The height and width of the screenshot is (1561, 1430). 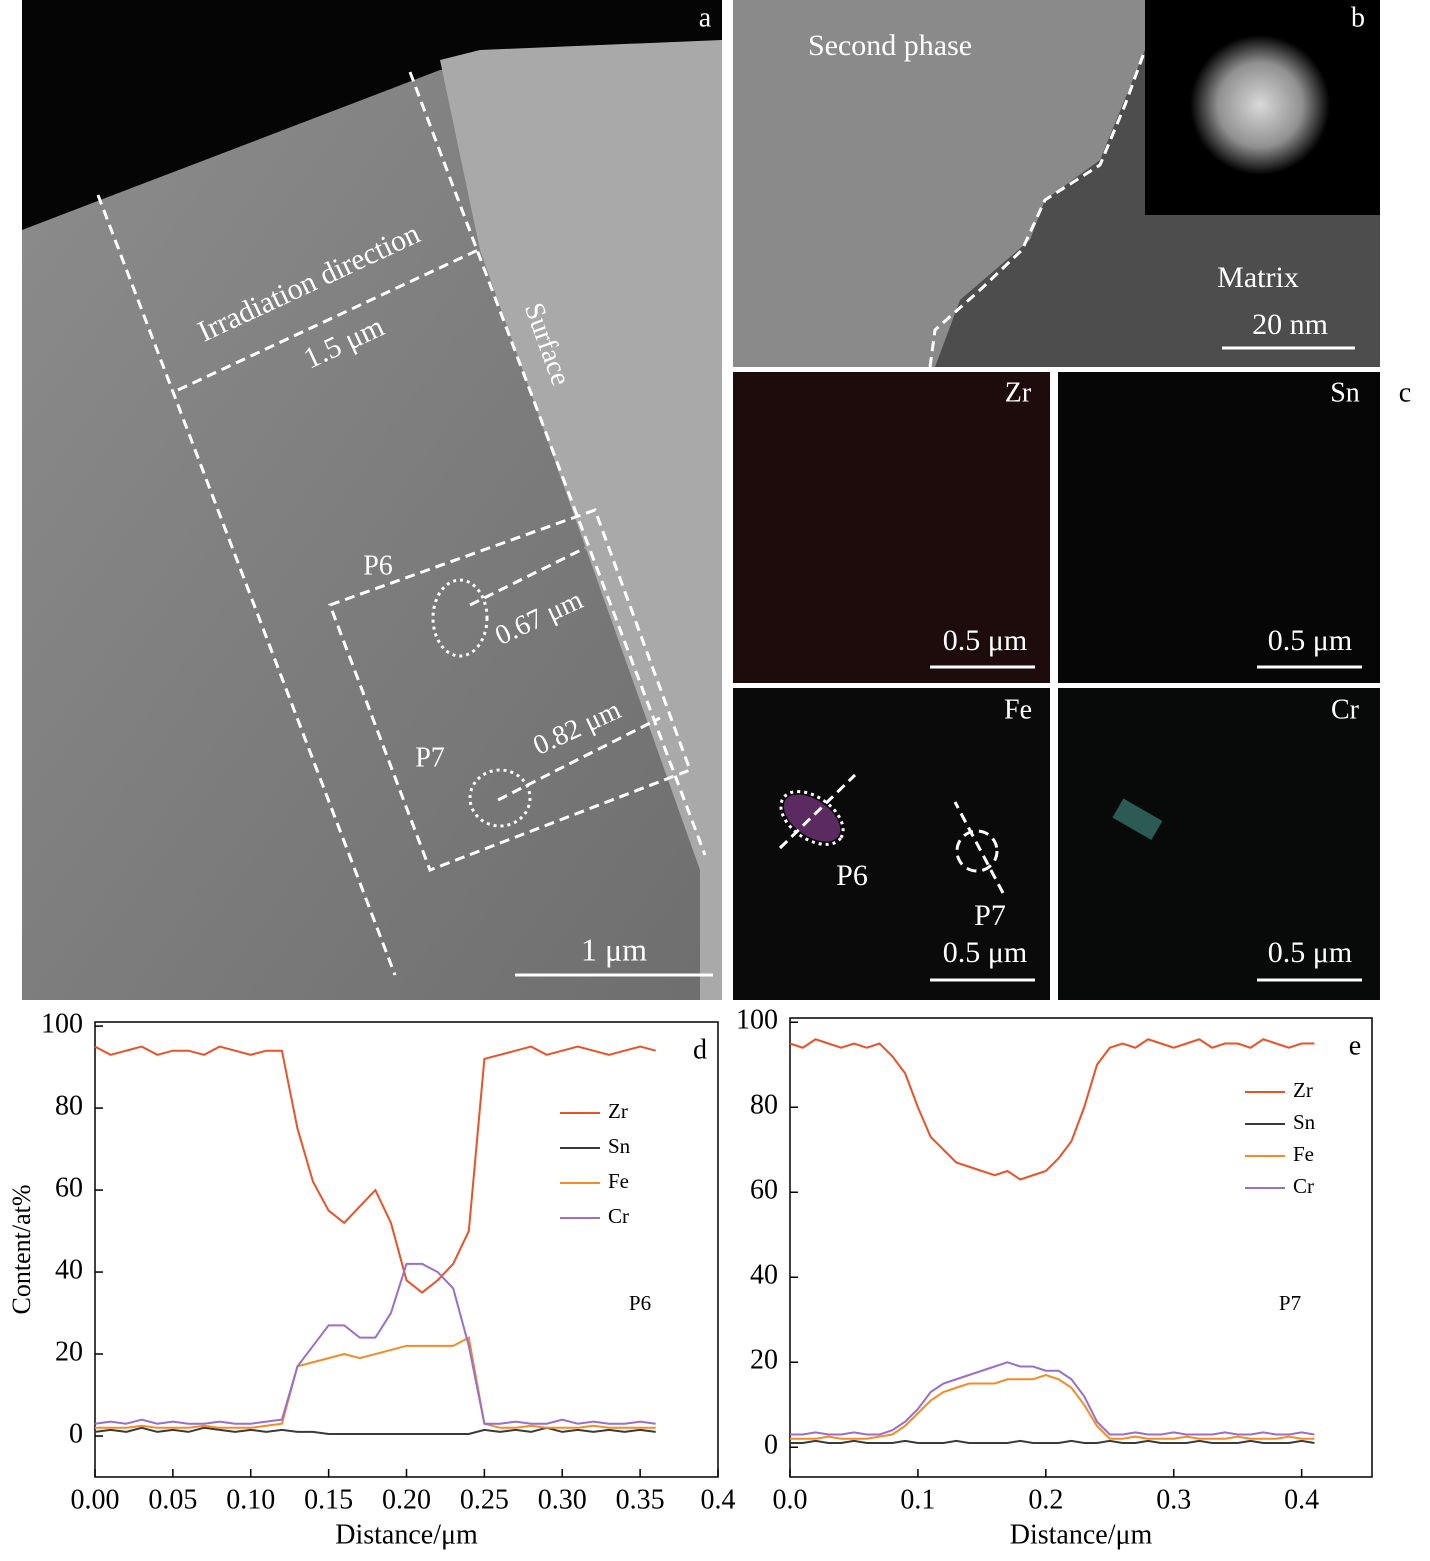 I want to click on element-label: Zr, so click(x=1018, y=392).